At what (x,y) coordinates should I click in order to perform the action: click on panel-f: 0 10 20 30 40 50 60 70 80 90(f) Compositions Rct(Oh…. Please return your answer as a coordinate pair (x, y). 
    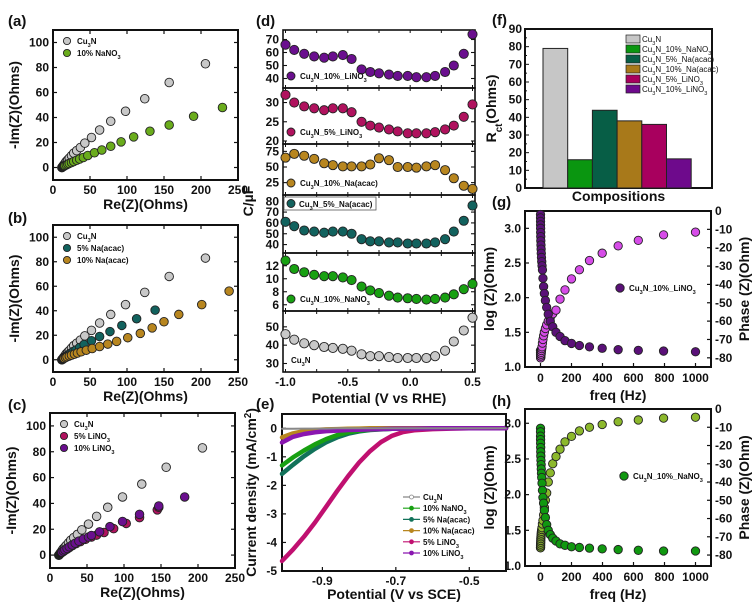
    Looking at the image, I should click on (601, 108).